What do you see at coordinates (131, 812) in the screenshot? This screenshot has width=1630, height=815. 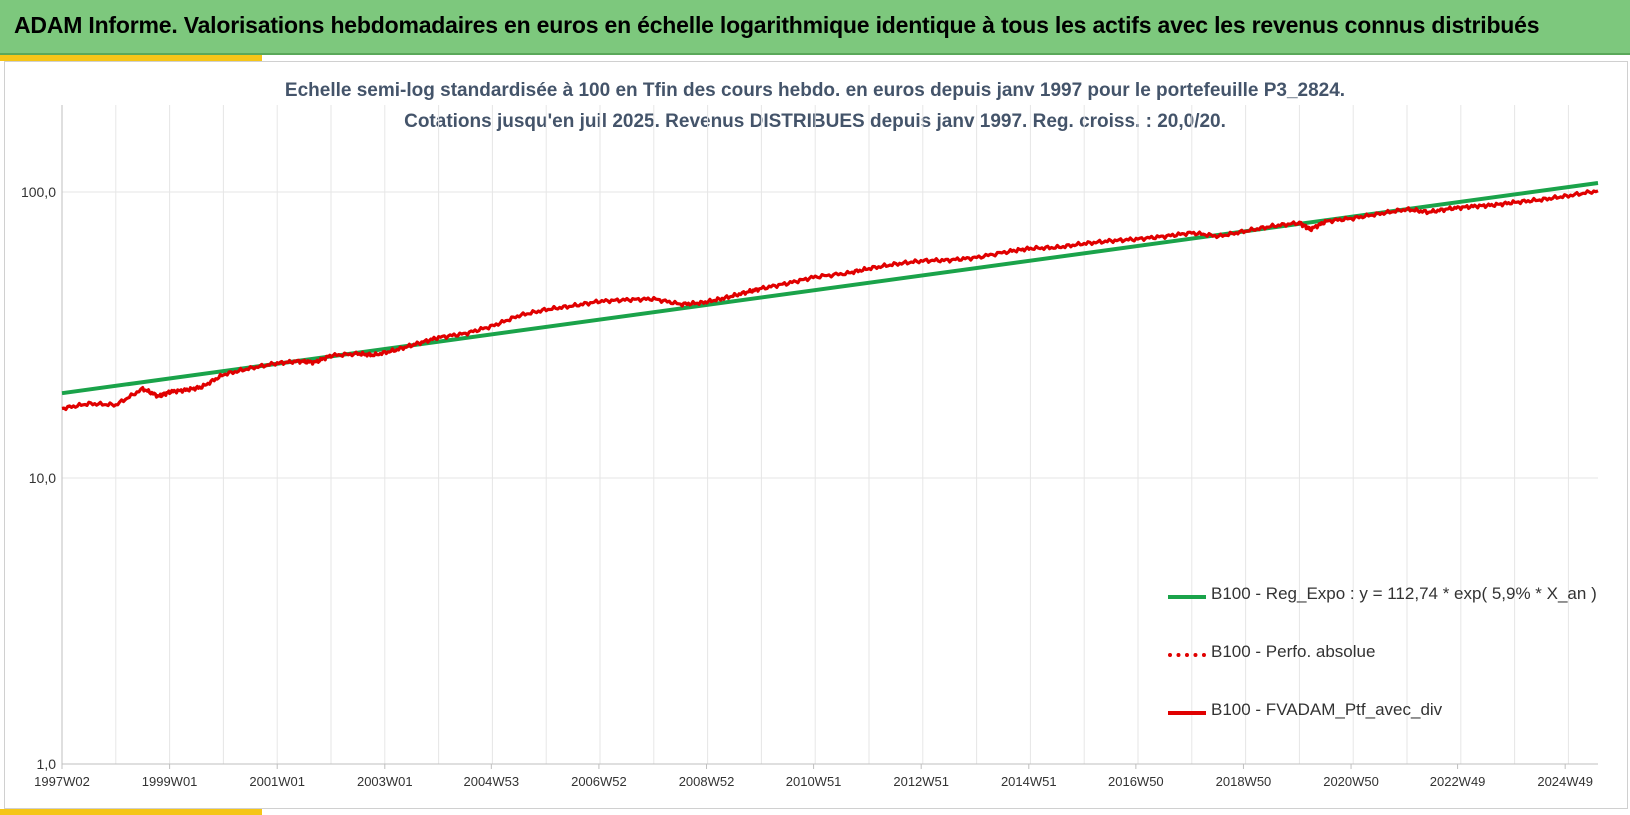 I see `accent-bar-bottom` at bounding box center [131, 812].